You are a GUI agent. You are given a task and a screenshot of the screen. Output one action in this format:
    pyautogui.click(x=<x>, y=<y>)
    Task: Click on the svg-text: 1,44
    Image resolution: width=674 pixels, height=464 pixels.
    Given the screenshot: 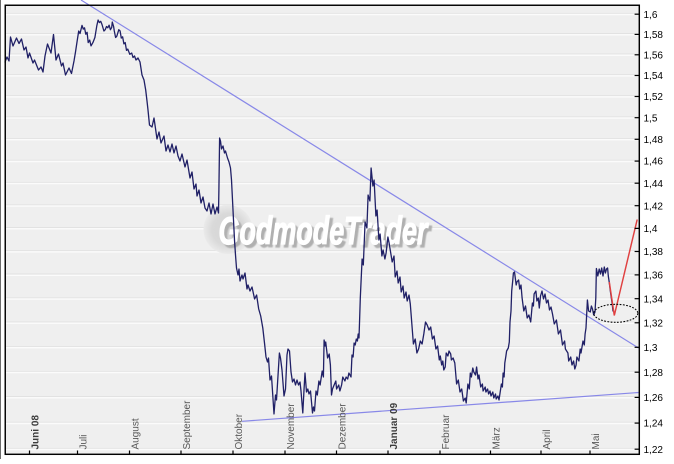 What is the action you would take?
    pyautogui.click(x=654, y=184)
    